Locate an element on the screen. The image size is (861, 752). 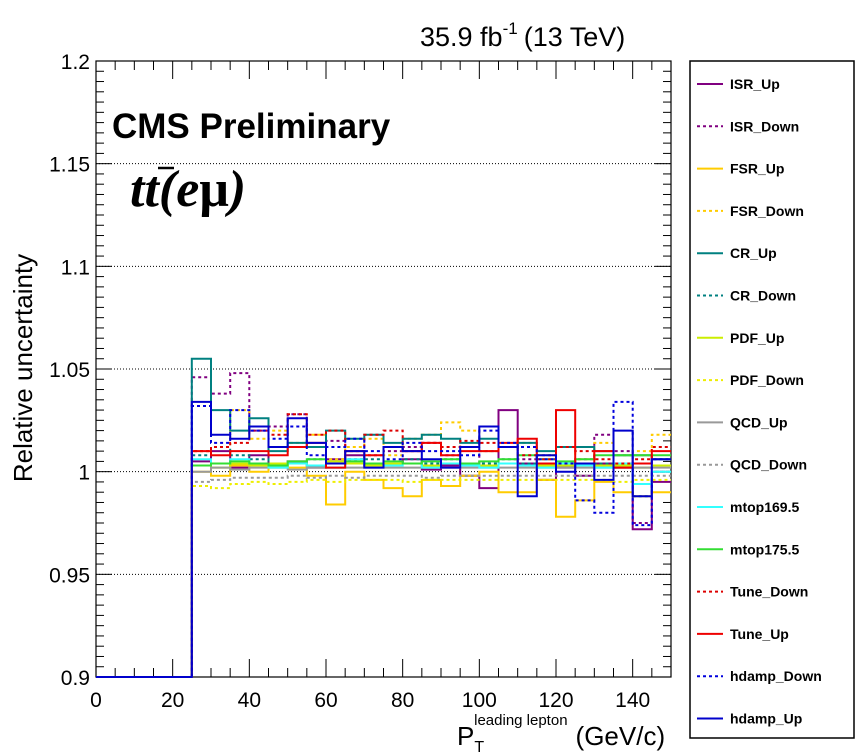
x-tick-label: 60 is located at coordinates (325, 700).